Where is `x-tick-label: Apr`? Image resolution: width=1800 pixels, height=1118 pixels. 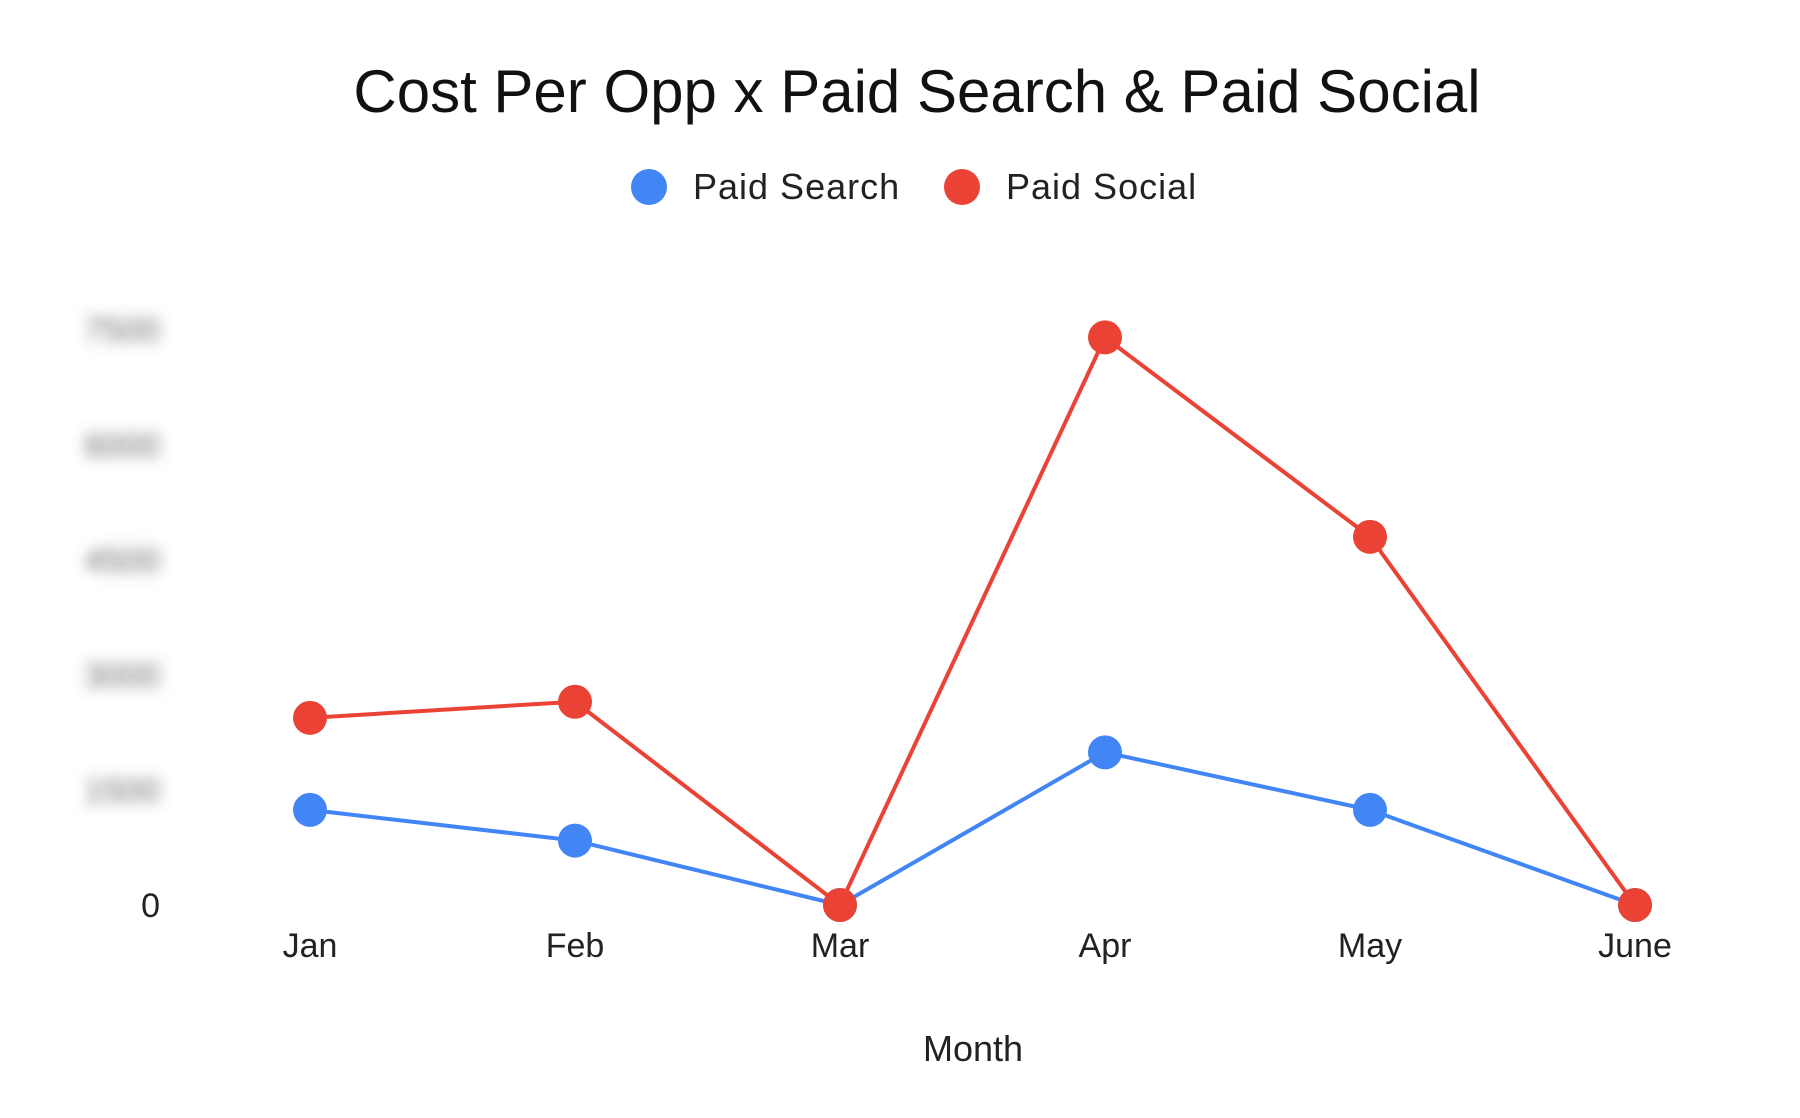
x-tick-label: Apr is located at coordinates (1105, 946).